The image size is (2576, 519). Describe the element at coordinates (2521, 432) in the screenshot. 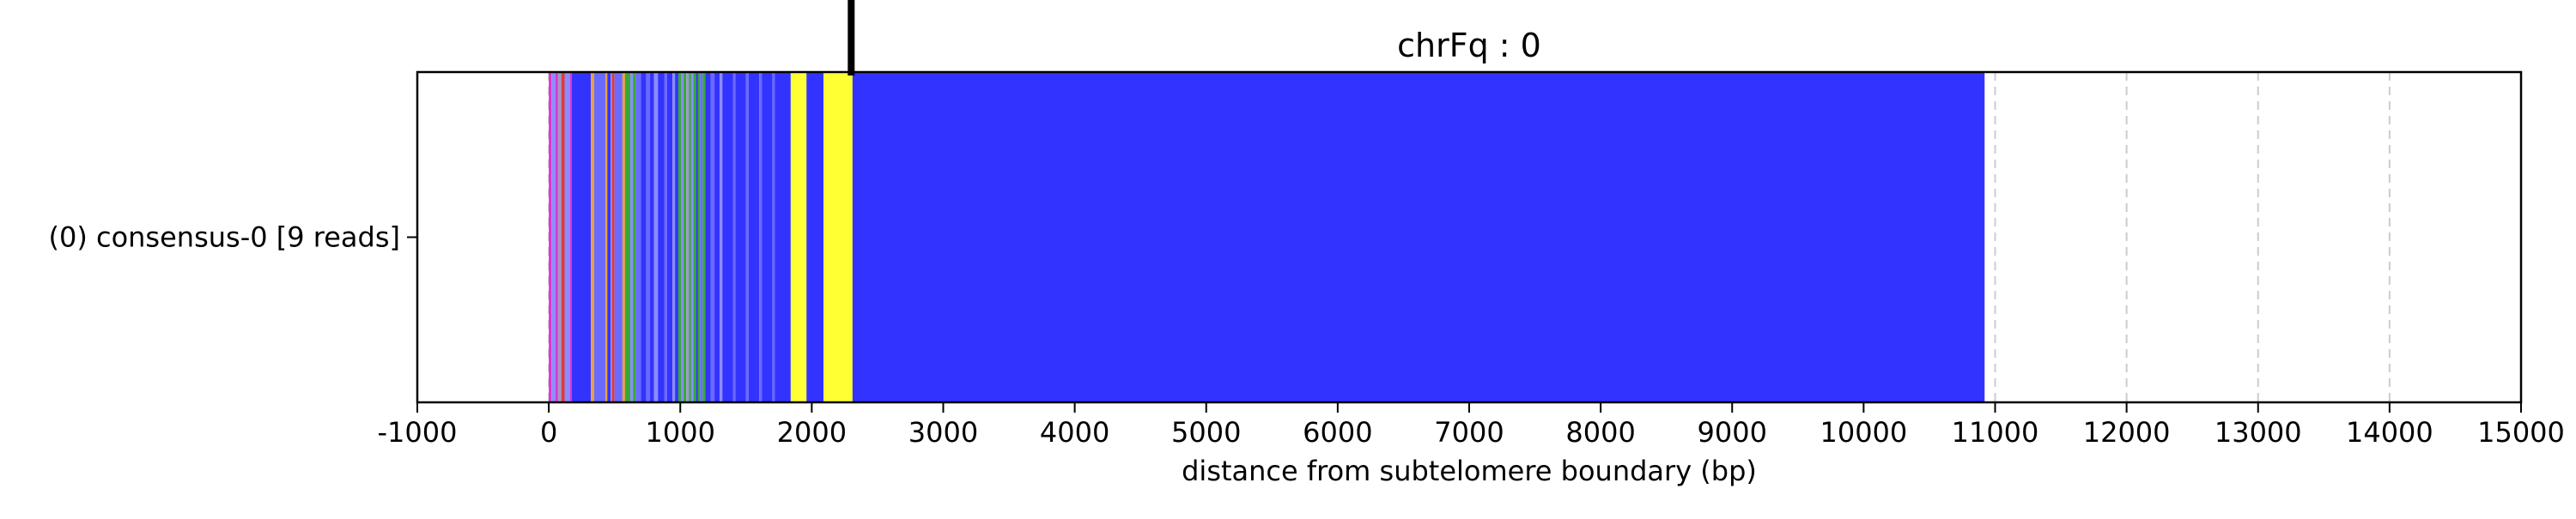

I see `x-tick-label-16: 15000` at that location.